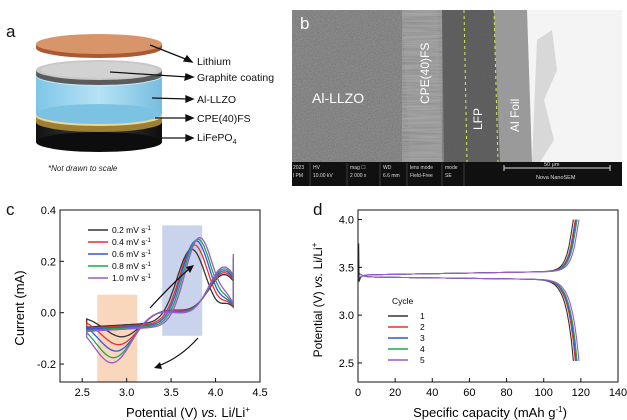 Image resolution: width=627 pixels, height=420 pixels. What do you see at coordinates (403, 301) in the screenshot?
I see `cd-legend-title: Cycle` at bounding box center [403, 301].